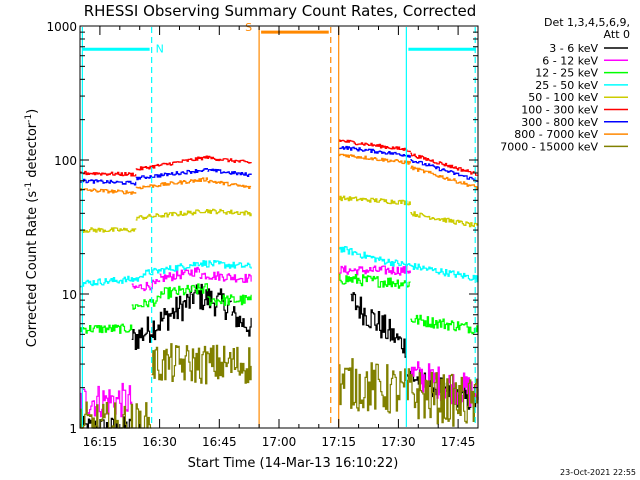 The width and height of the screenshot is (640, 480). What do you see at coordinates (29, 118) in the screenshot?
I see `y-axis-label-sup2: -1` at bounding box center [29, 118].